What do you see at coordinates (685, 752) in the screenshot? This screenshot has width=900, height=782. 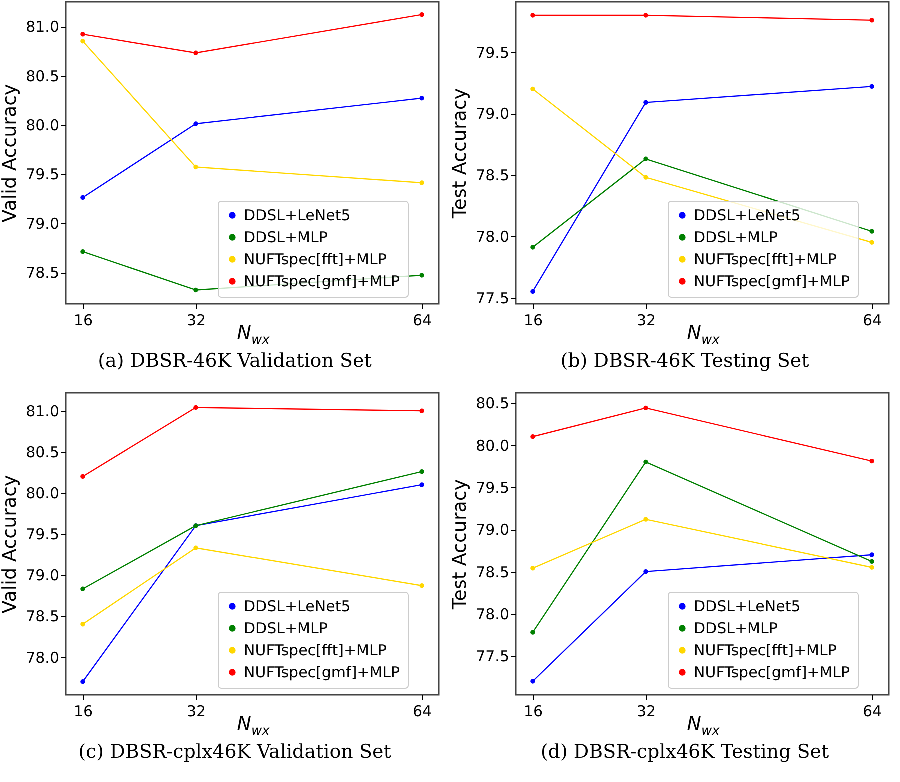 I see `text: (d) DBSR-cplx46K Testing Set` at bounding box center [685, 752].